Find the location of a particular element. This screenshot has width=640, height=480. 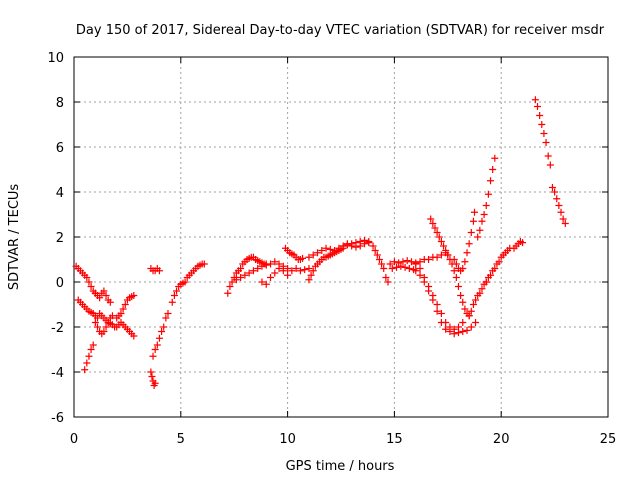

y-tick-label: -6 is located at coordinates (57, 418).